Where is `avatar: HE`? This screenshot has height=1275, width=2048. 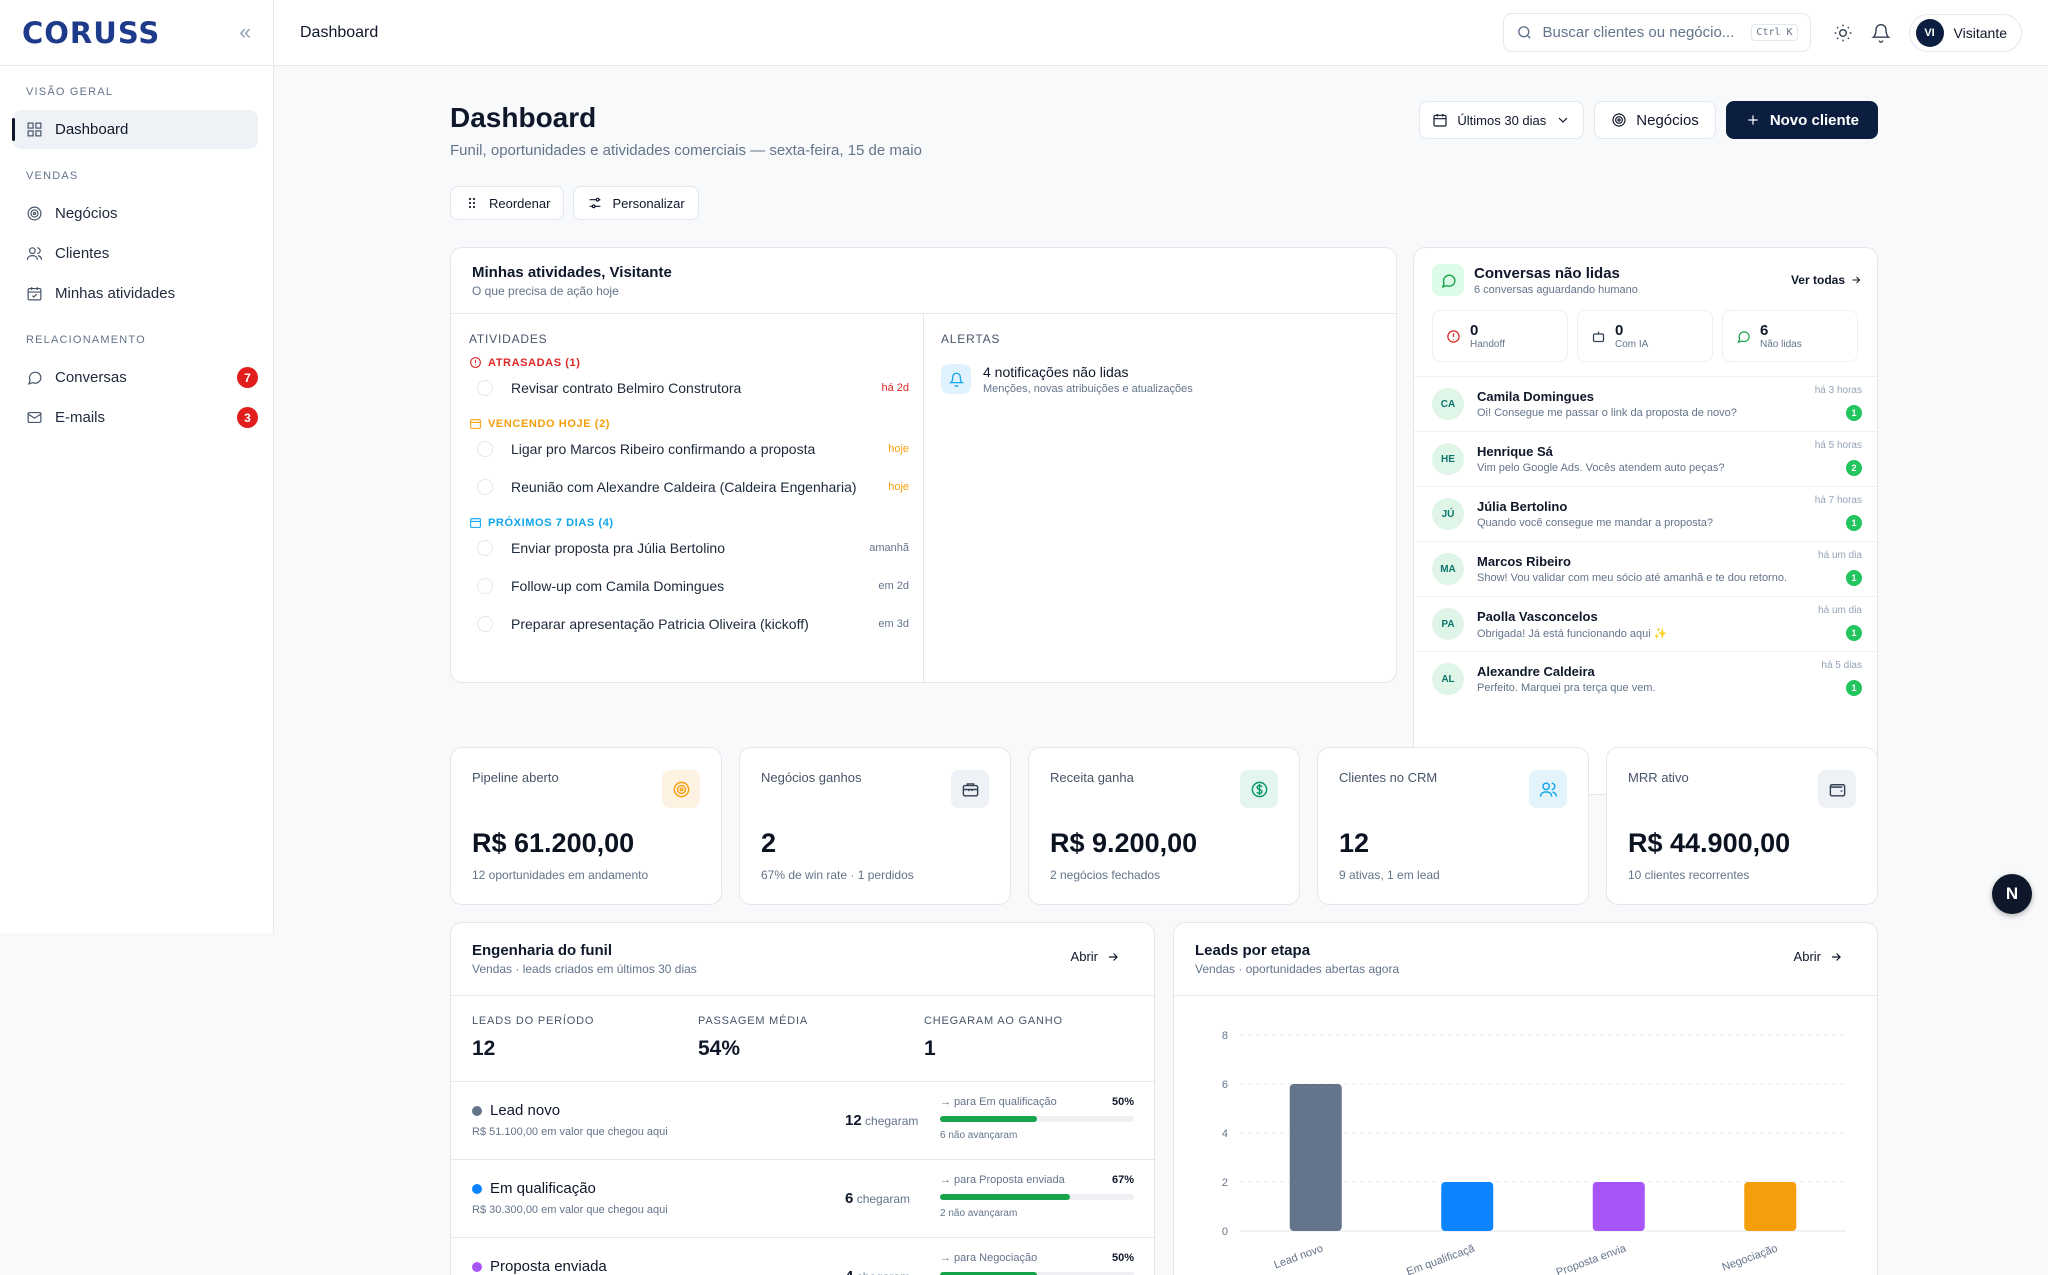 avatar: HE is located at coordinates (1448, 459).